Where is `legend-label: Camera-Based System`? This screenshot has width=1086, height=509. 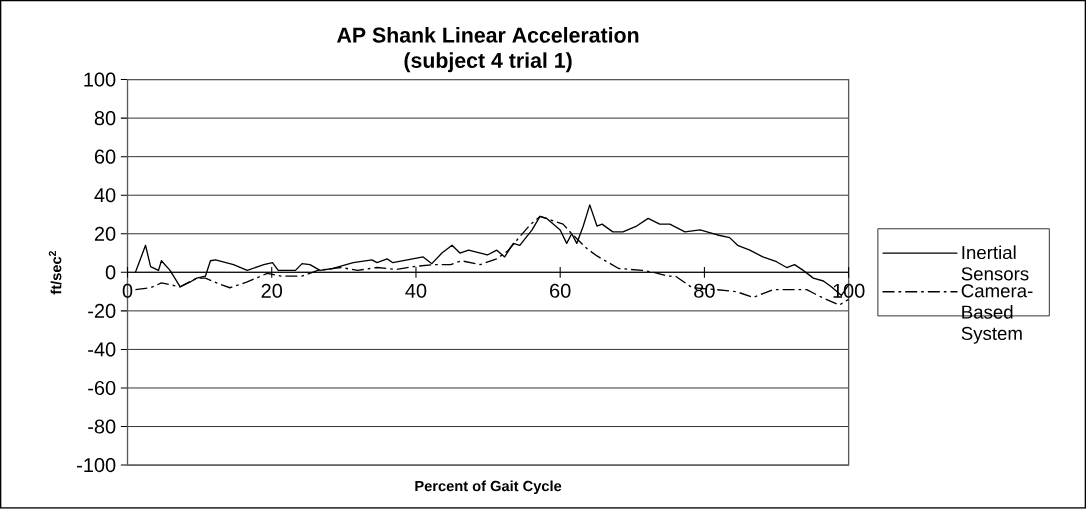
legend-label: Camera-Based System is located at coordinates (997, 314).